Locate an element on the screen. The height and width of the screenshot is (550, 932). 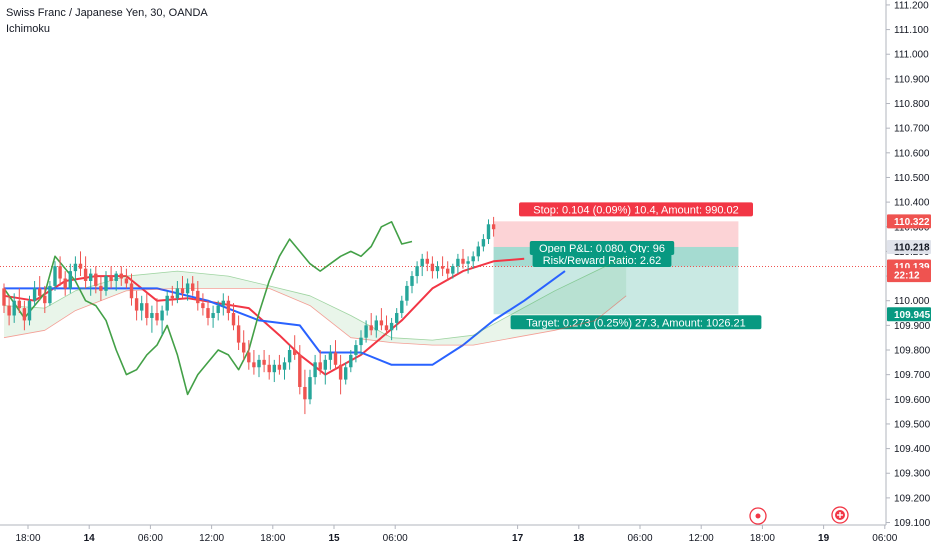
price-tag-label: 110.218 is located at coordinates (912, 247).